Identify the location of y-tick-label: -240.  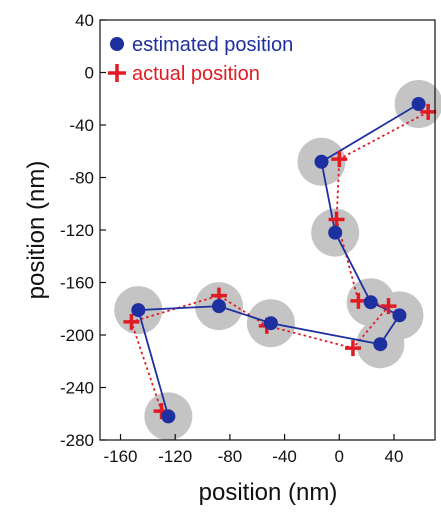
(77, 388).